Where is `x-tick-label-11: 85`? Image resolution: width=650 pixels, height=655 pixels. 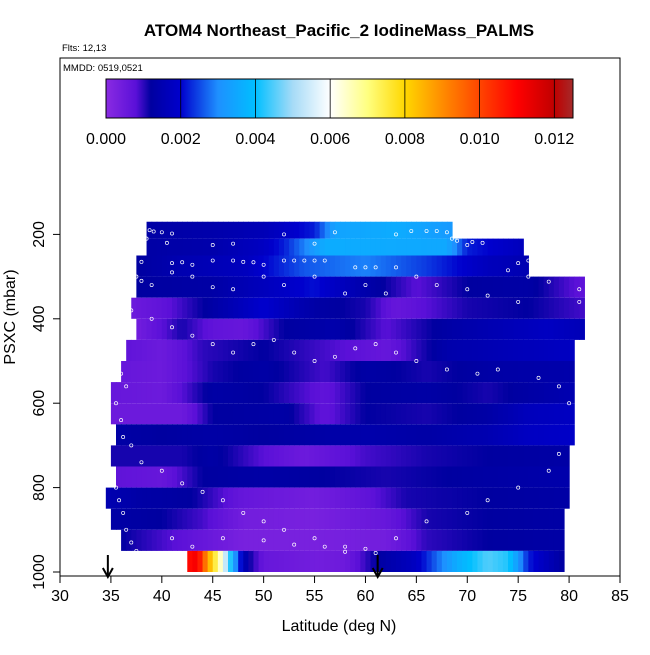 x-tick-label-11: 85 is located at coordinates (620, 596).